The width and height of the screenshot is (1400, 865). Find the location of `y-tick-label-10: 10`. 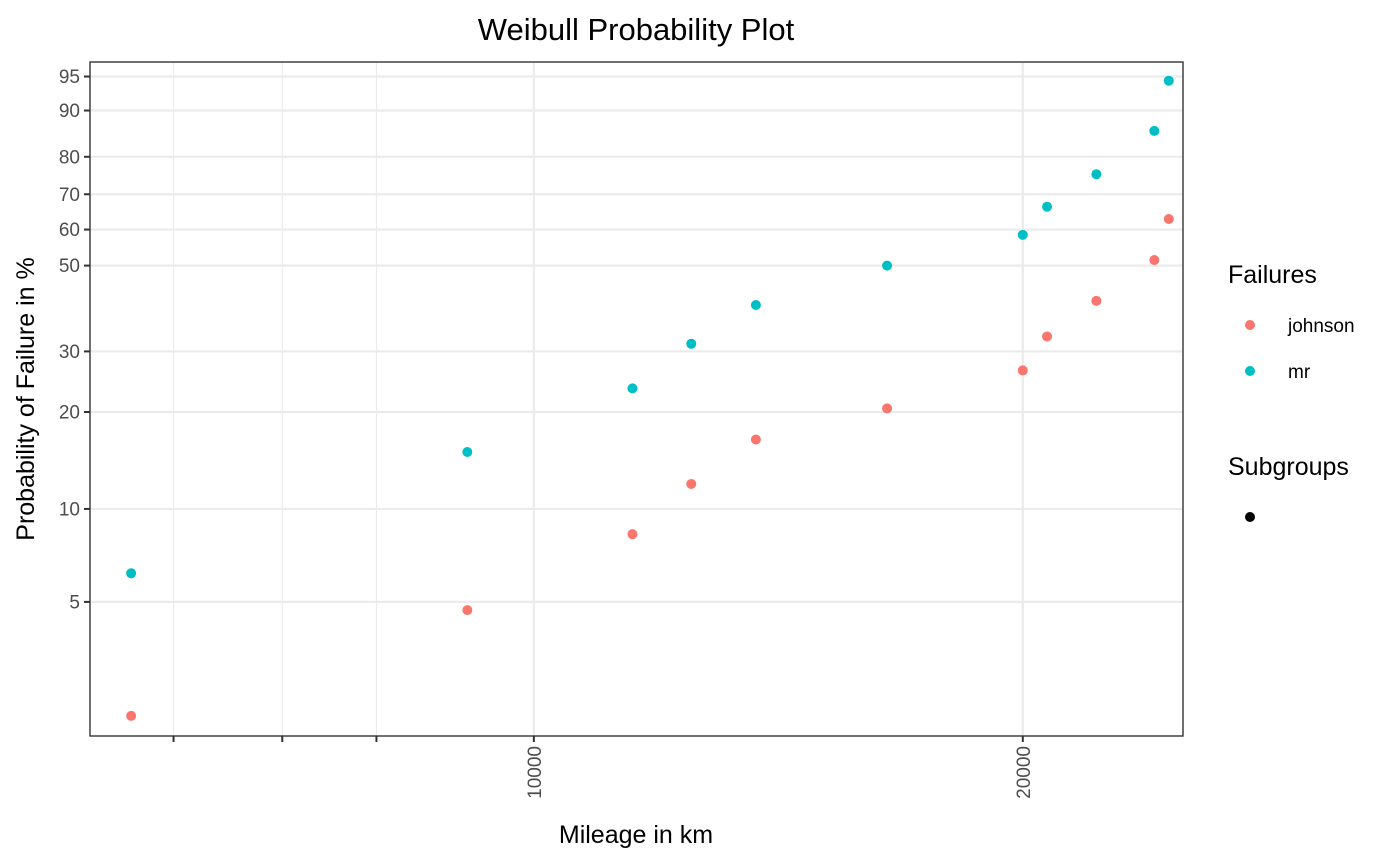

y-tick-label-10: 10 is located at coordinates (69, 509).